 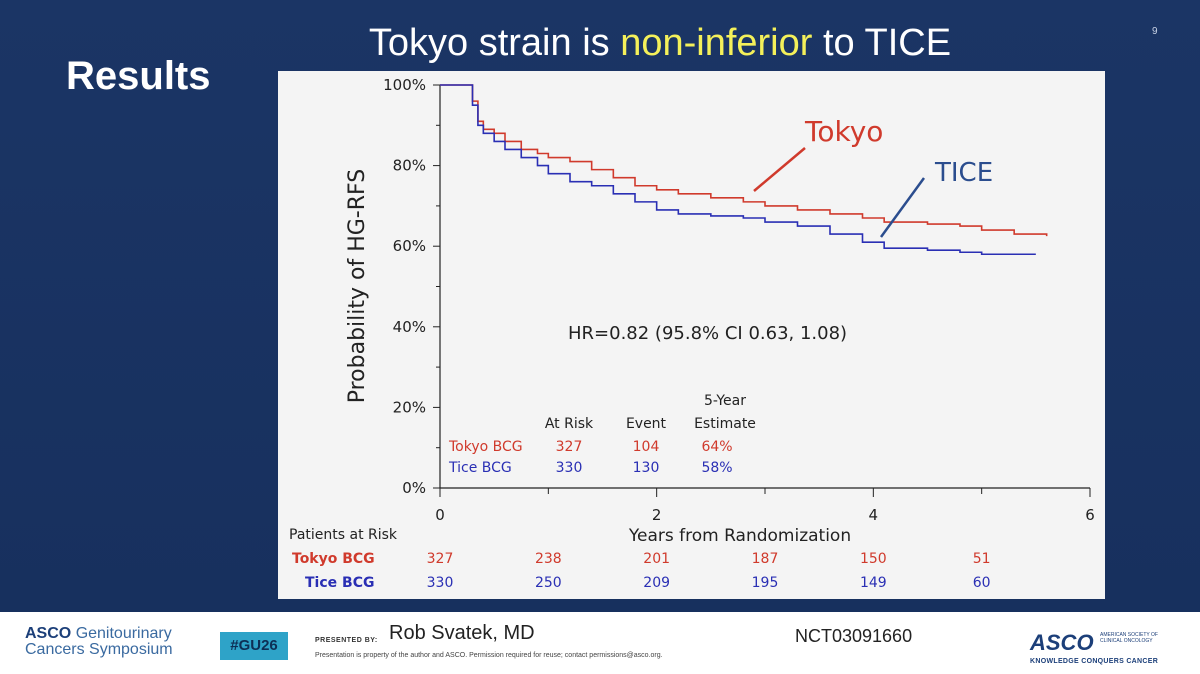 What do you see at coordinates (1062, 642) in the screenshot?
I see `asco-wordmark: ASCO` at bounding box center [1062, 642].